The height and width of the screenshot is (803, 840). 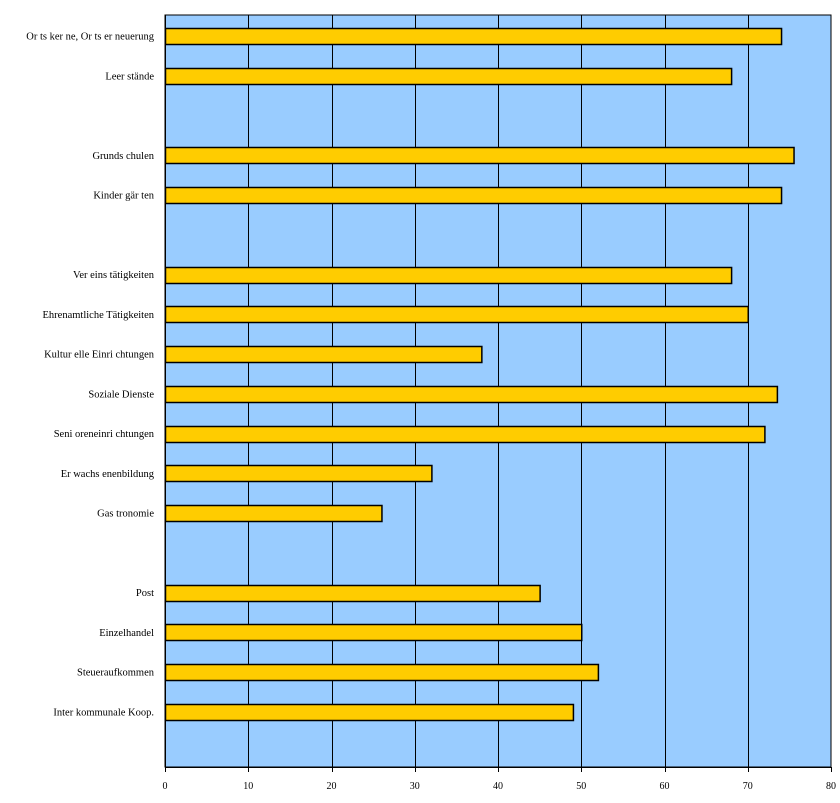 What do you see at coordinates (129, 76) in the screenshot?
I see `category-label: Leer stände` at bounding box center [129, 76].